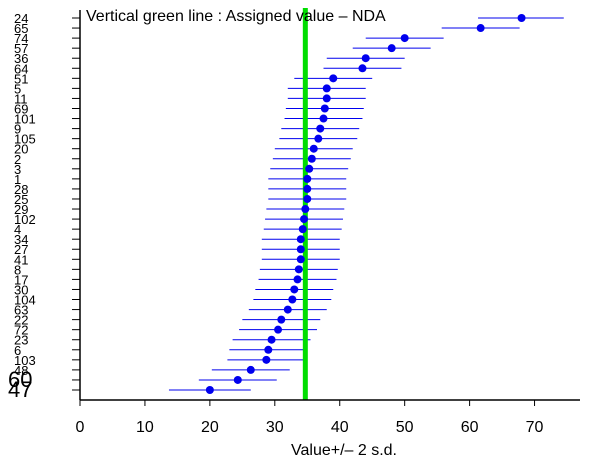  I want to click on x-tick-label-70: 70, so click(535, 427).